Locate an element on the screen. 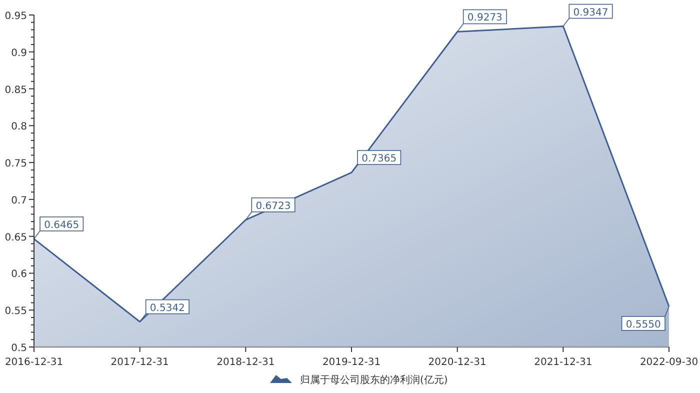  x-tick-label: 2022-09-30 is located at coordinates (669, 362).